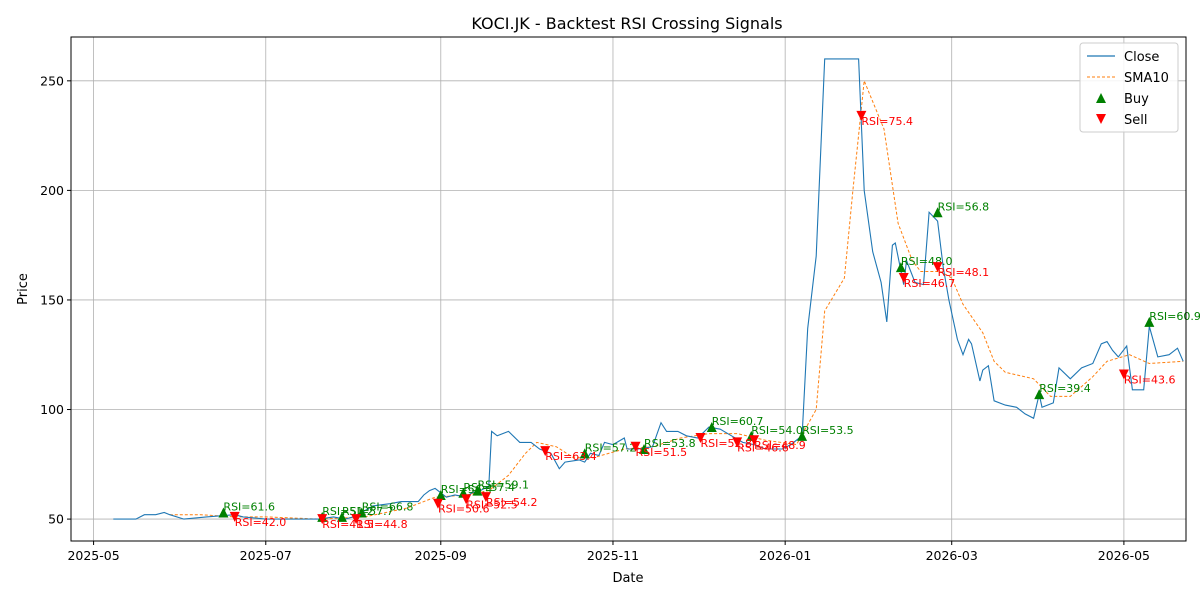  I want to click on sell-rsi-label: RSI=52.5, so click(492, 504).